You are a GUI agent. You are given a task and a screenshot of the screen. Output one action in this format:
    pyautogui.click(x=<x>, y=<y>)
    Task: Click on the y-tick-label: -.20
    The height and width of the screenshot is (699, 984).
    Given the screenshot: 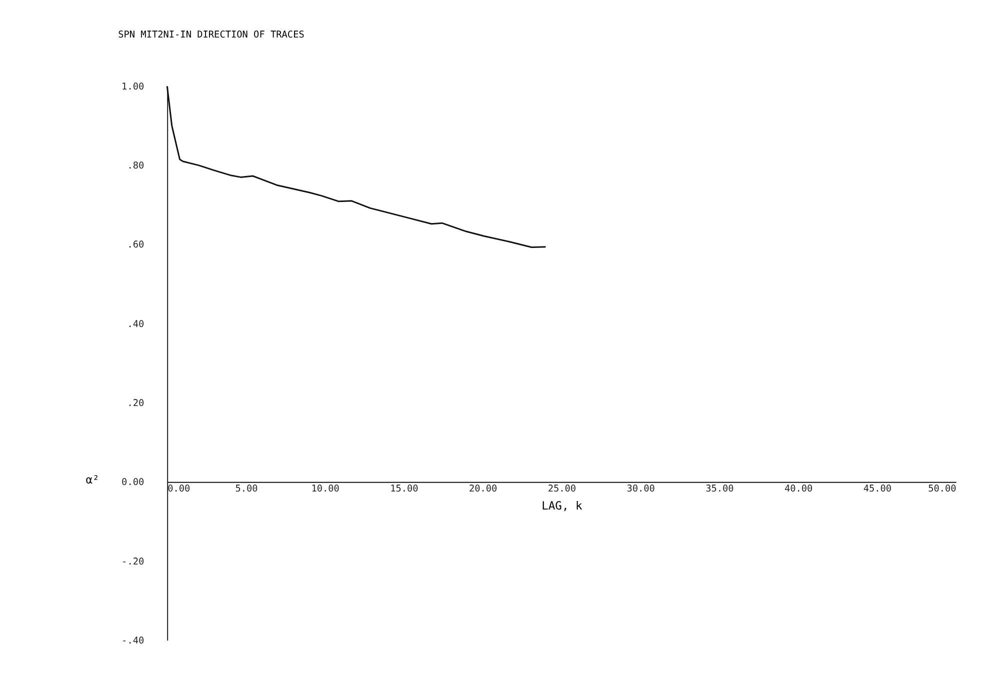 What is the action you would take?
    pyautogui.click(x=133, y=562)
    